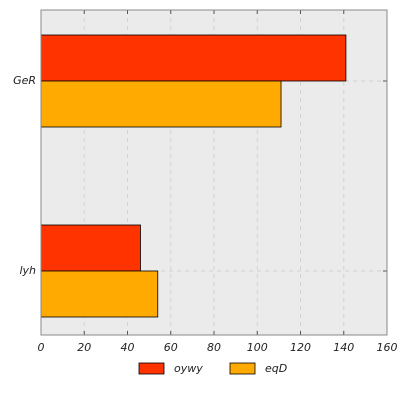 The image size is (406, 411). Describe the element at coordinates (161, 104) in the screenshot. I see `bar-eqD-GeR` at that location.